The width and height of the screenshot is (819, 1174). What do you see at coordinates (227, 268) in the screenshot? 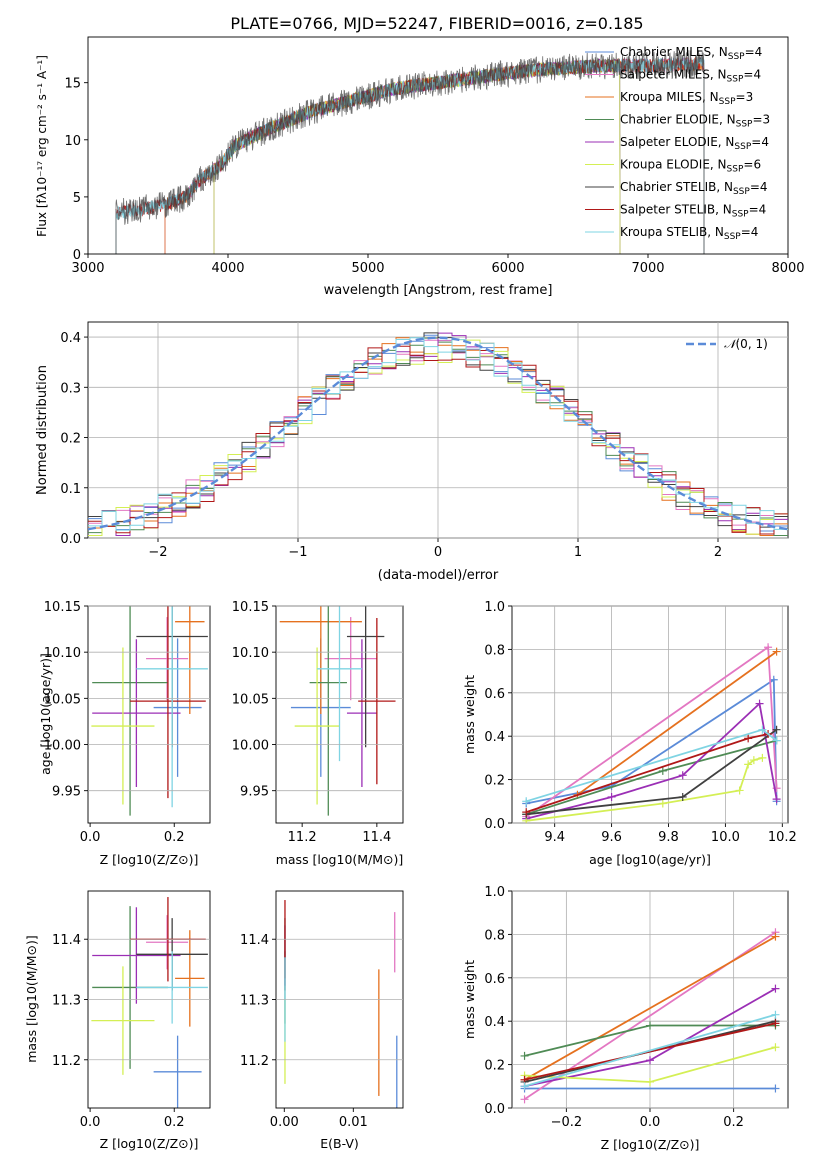
I see `x-tick-label: 4000` at bounding box center [227, 268].